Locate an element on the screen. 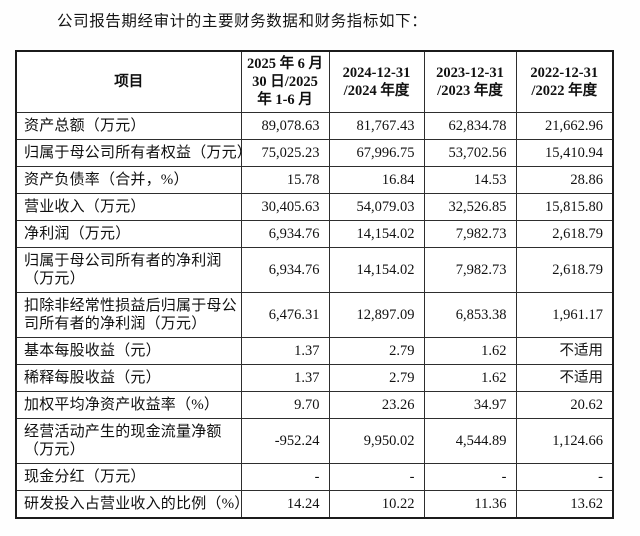  cell-value: 15,815.80 is located at coordinates (564, 207).